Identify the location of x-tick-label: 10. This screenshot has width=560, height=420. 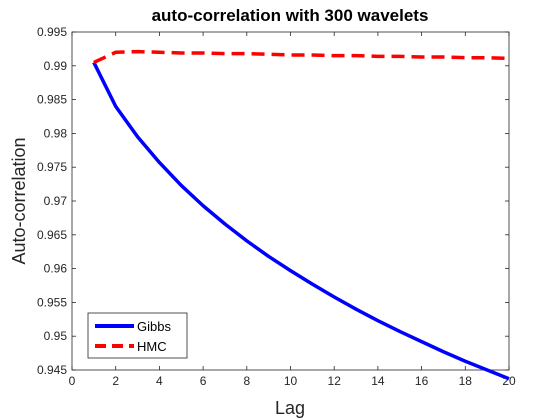
(291, 381).